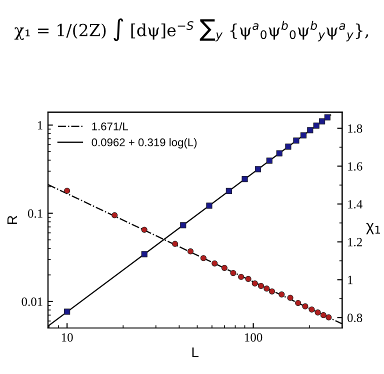 The image size is (384, 374). I want to click on y2-tick-label: 1.8, so click(355, 128).